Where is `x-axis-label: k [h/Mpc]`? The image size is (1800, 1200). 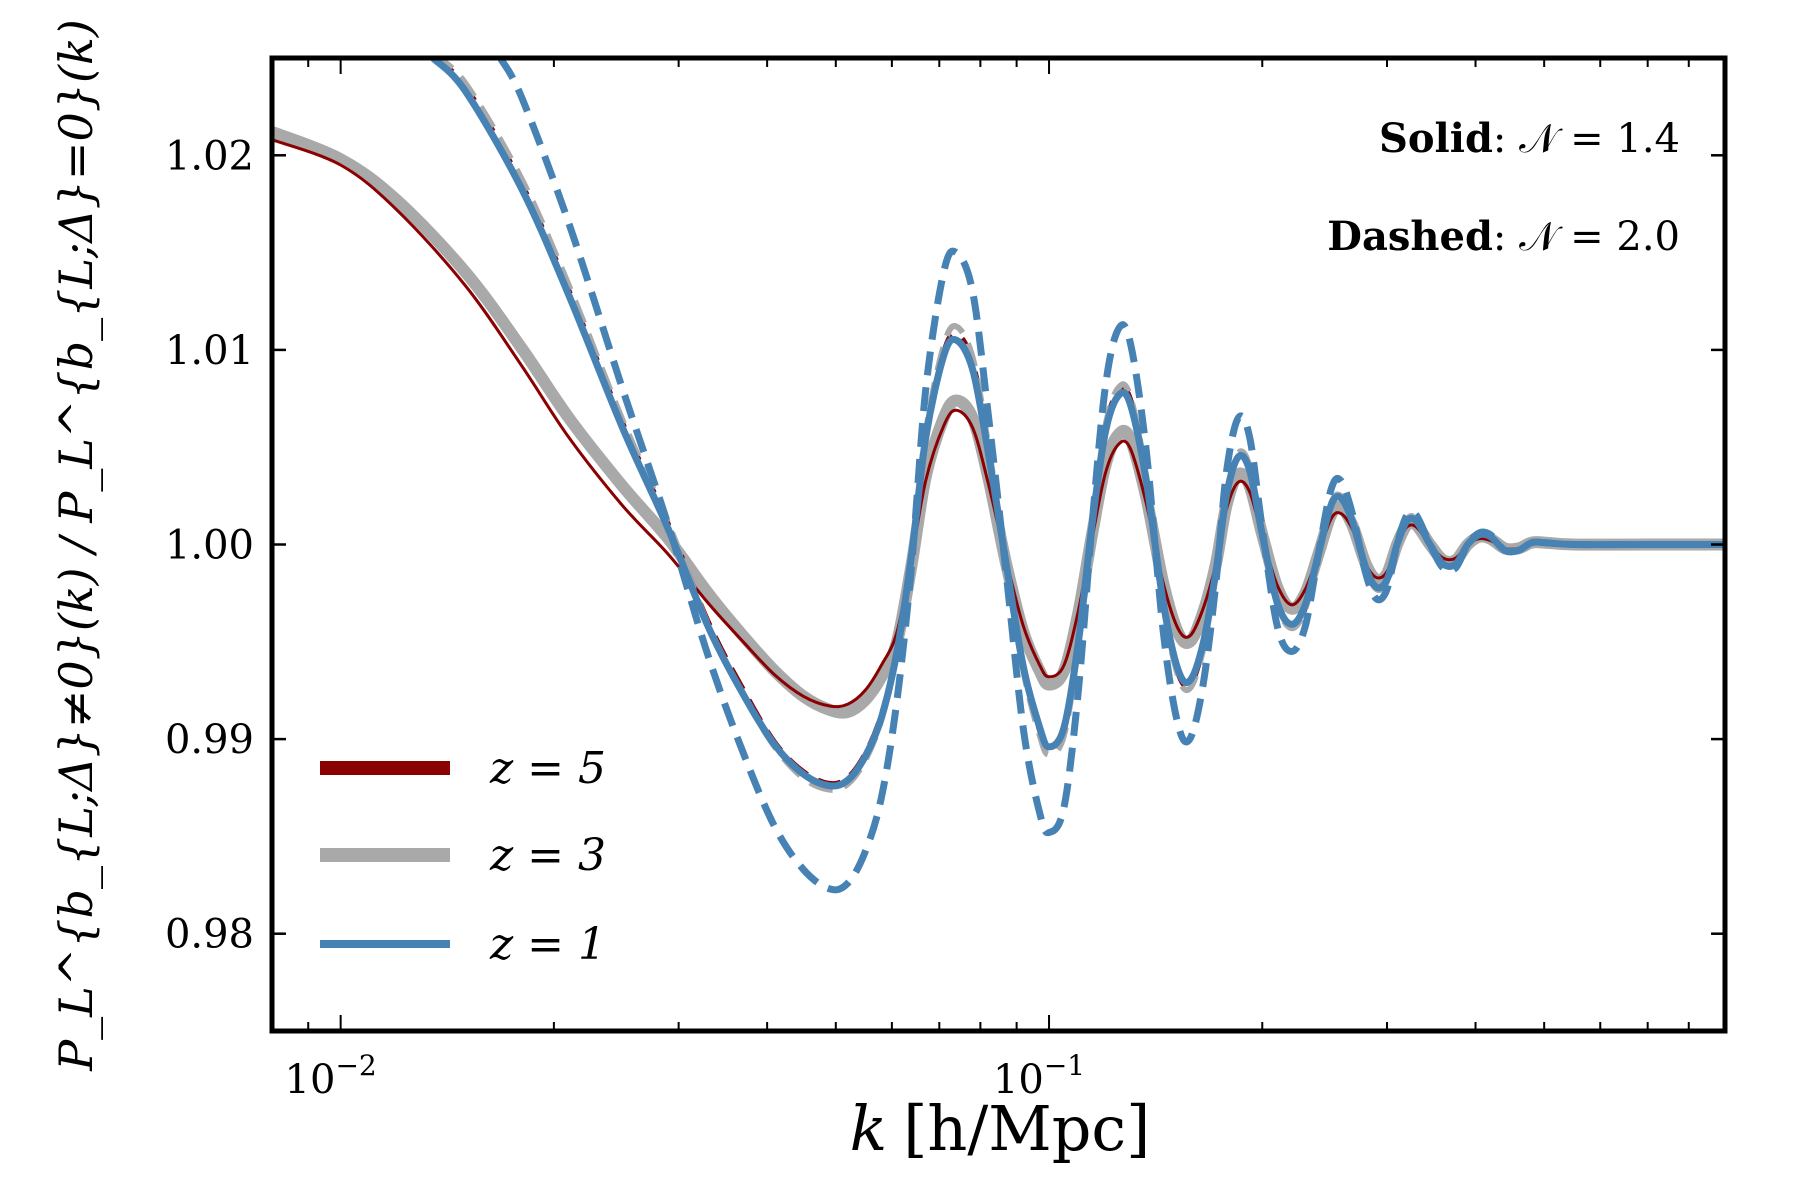 x-axis-label: k [h/Mpc] is located at coordinates (1000, 1128).